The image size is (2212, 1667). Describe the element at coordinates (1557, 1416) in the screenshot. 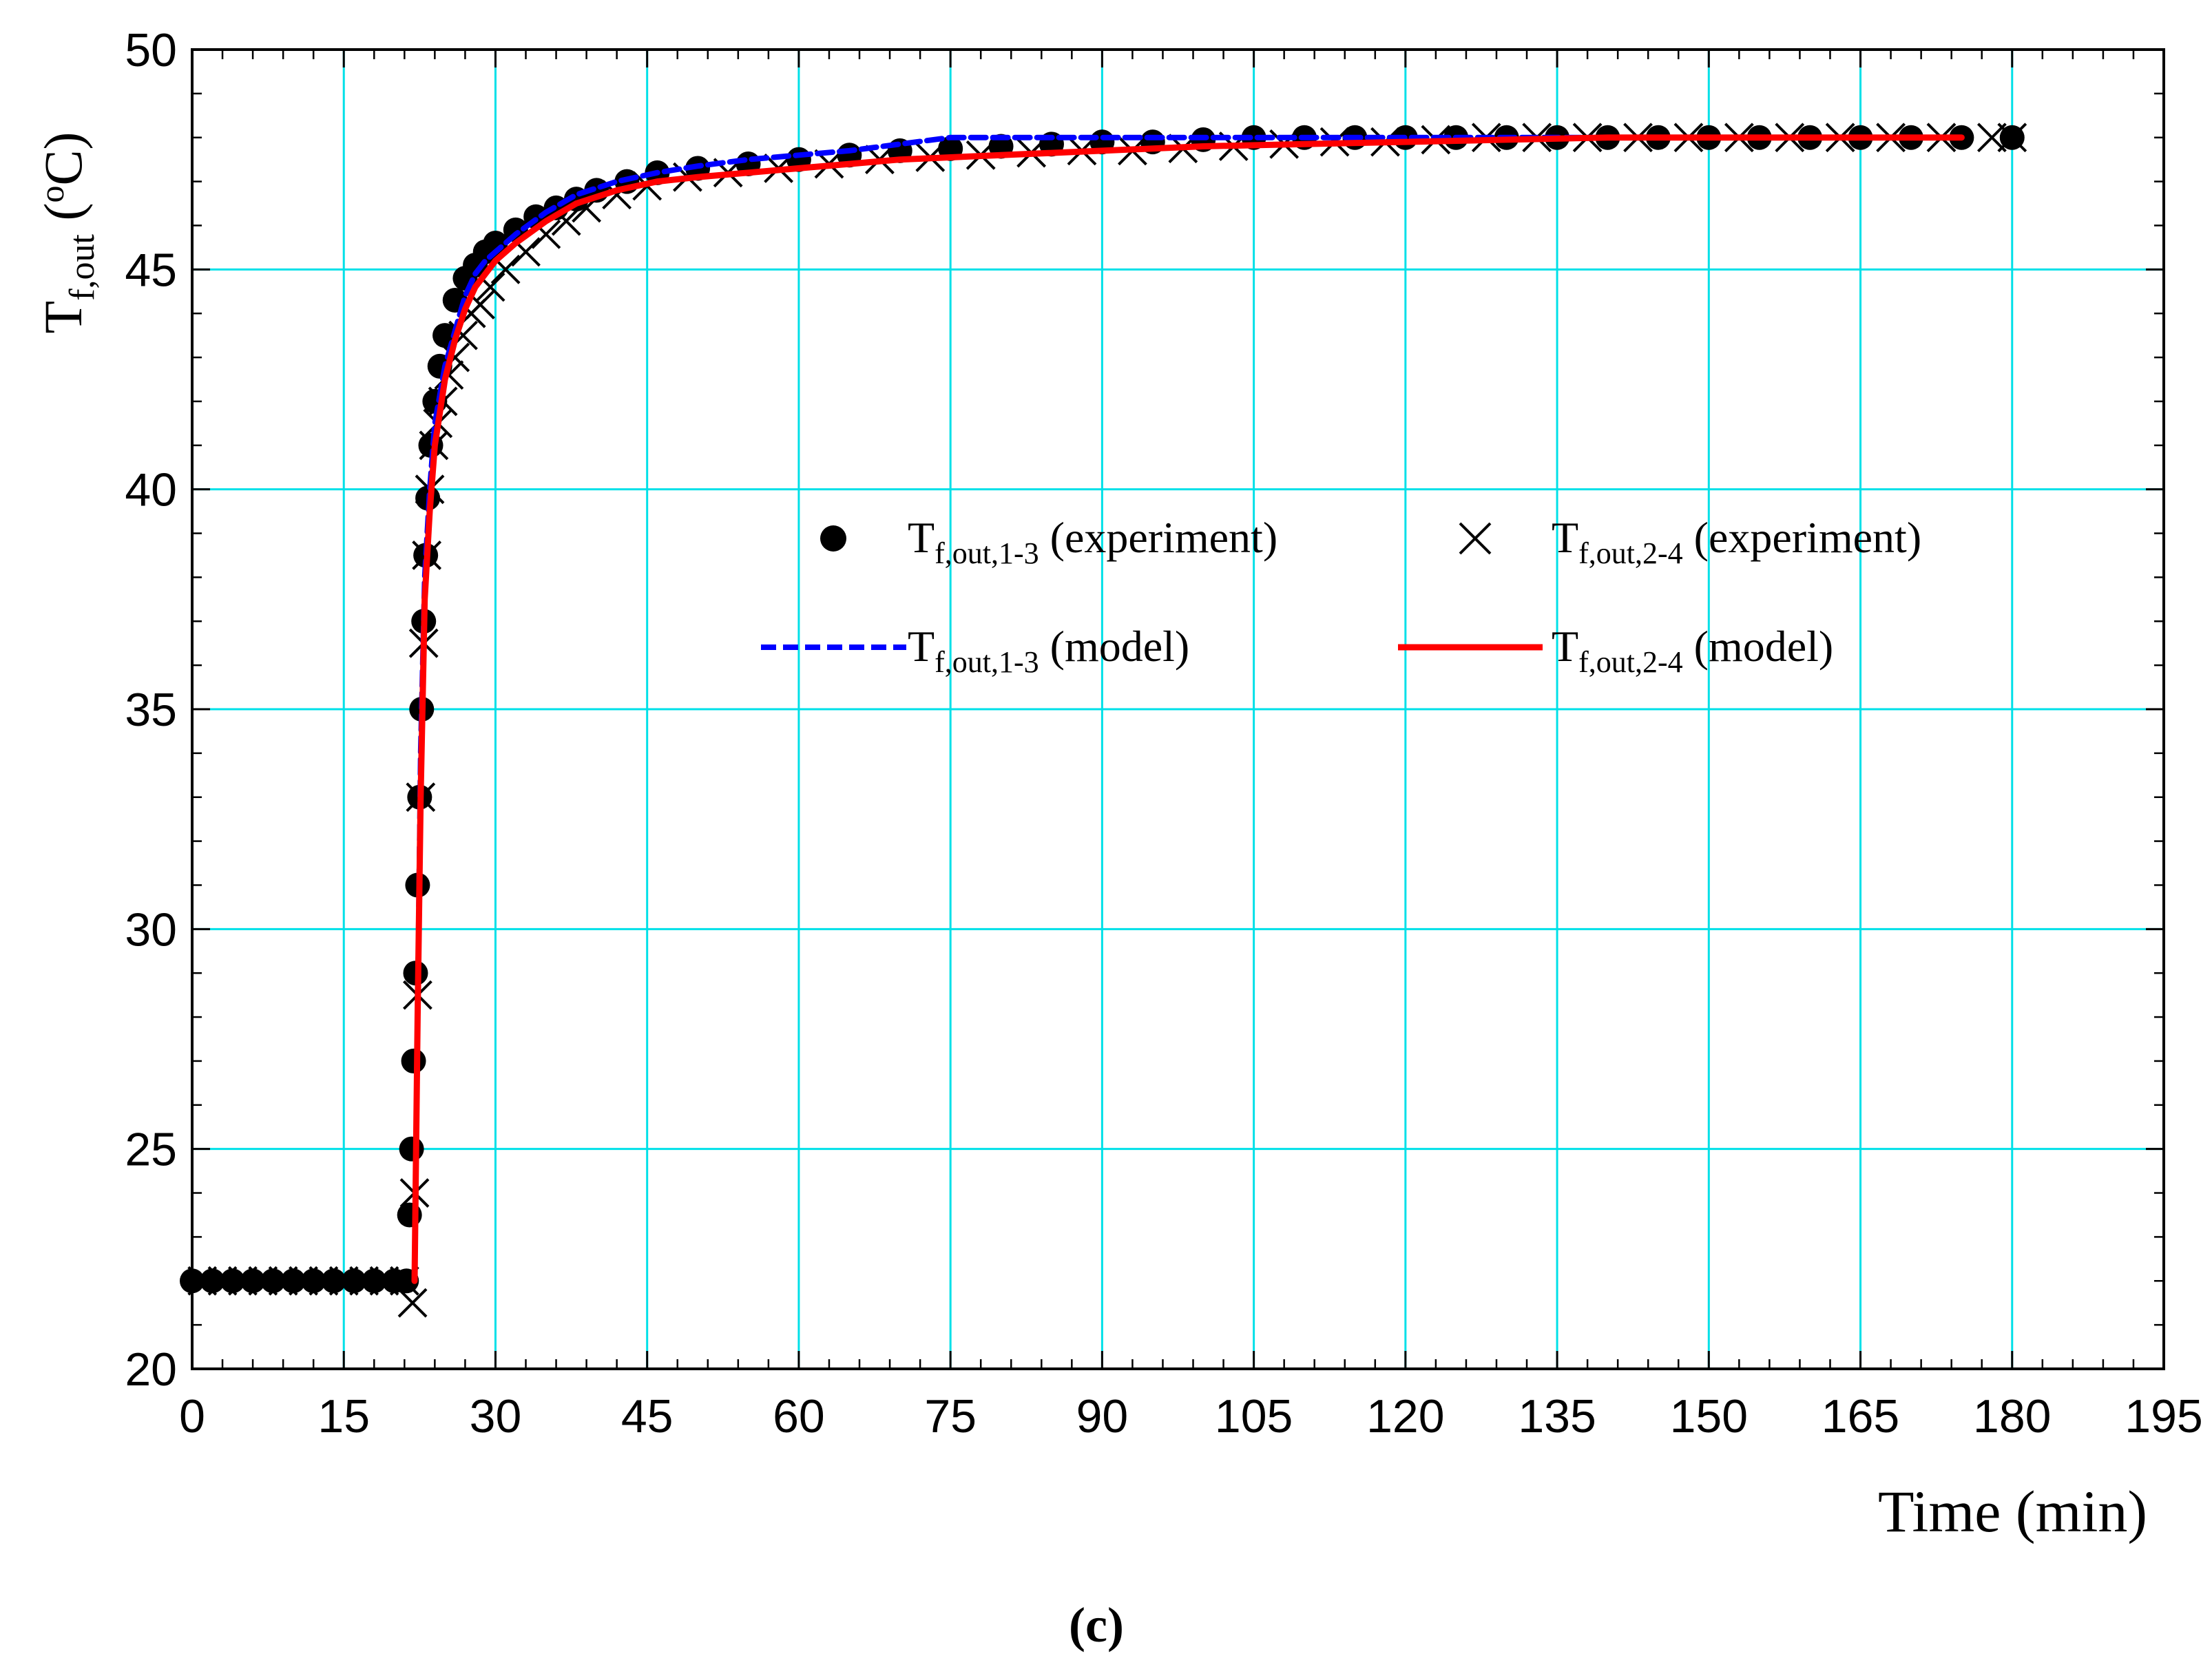

I see `x-tick-label: 135` at that location.